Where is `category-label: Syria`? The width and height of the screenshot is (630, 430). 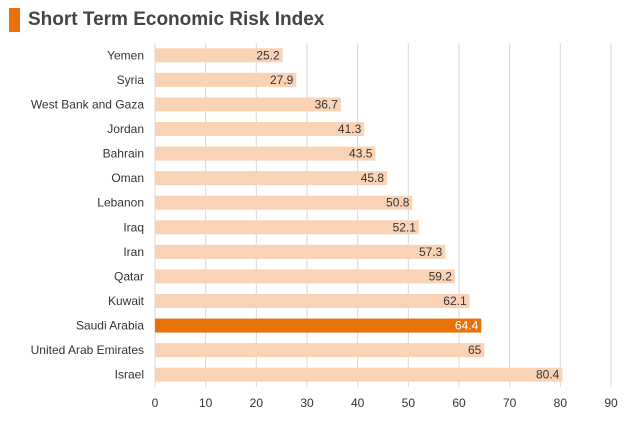
category-label: Syria is located at coordinates (131, 80).